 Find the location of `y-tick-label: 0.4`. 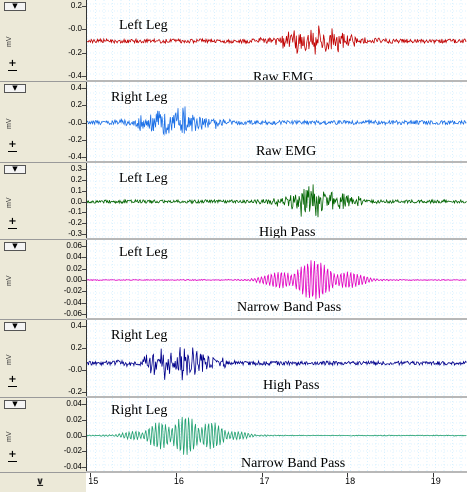

y-tick-label: 0.4 is located at coordinates (76, 325).